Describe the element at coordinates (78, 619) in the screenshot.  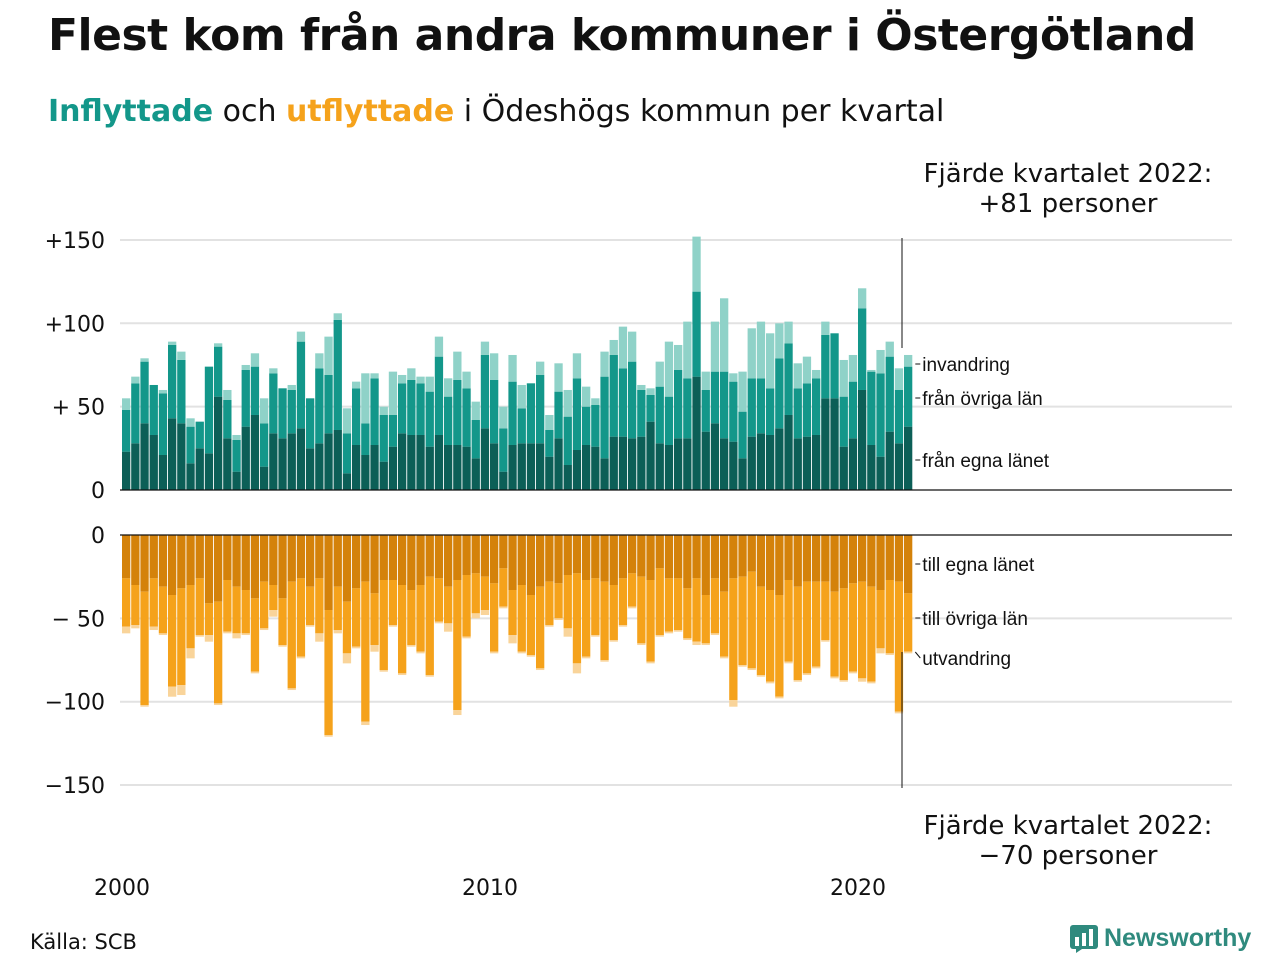
I see `y-tick-label: − 50` at that location.